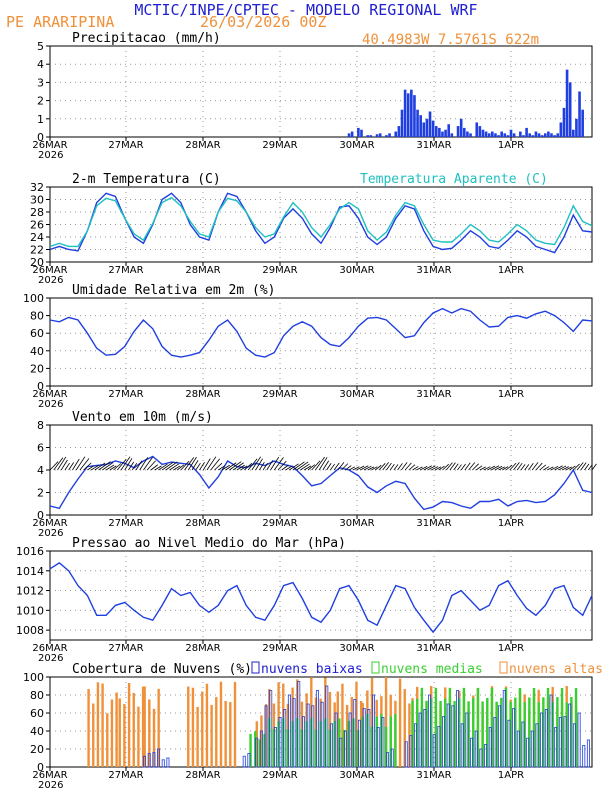 The height and width of the screenshot is (792, 612). What do you see at coordinates (33, 677) in the screenshot?
I see `y-tick-label: 100` at bounding box center [33, 677].